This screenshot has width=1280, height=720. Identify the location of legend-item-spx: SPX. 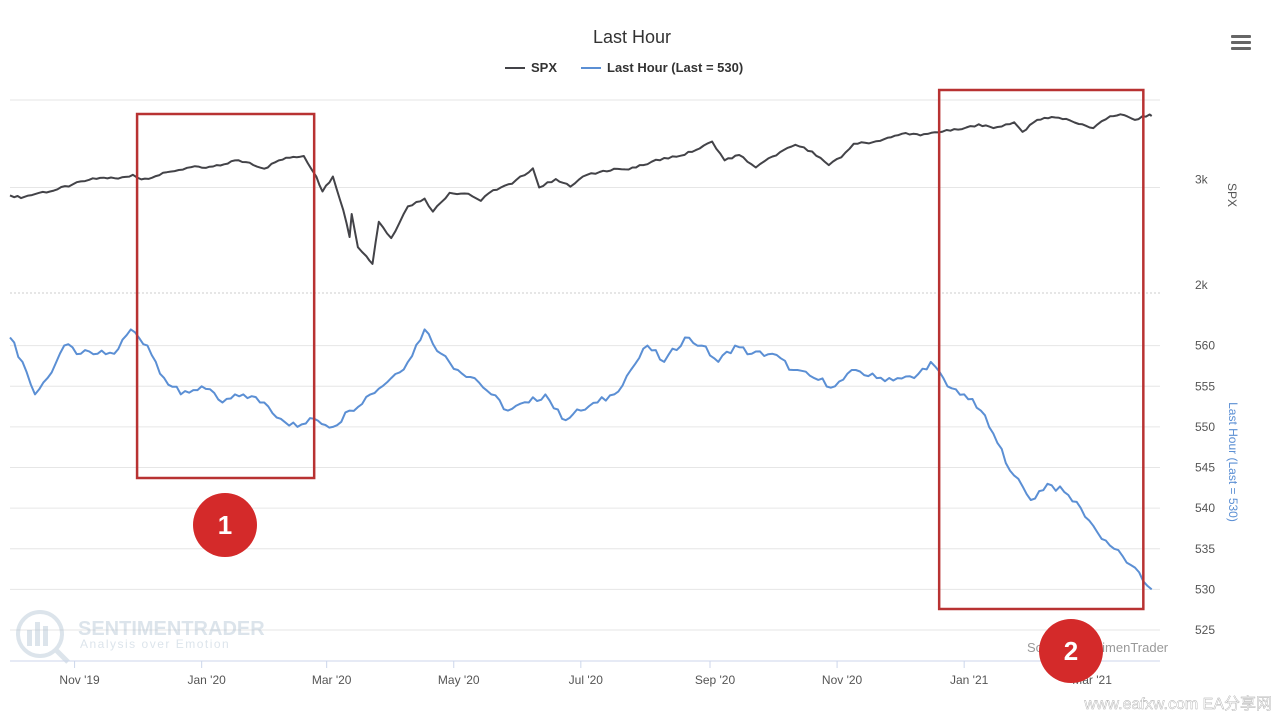
(531, 67).